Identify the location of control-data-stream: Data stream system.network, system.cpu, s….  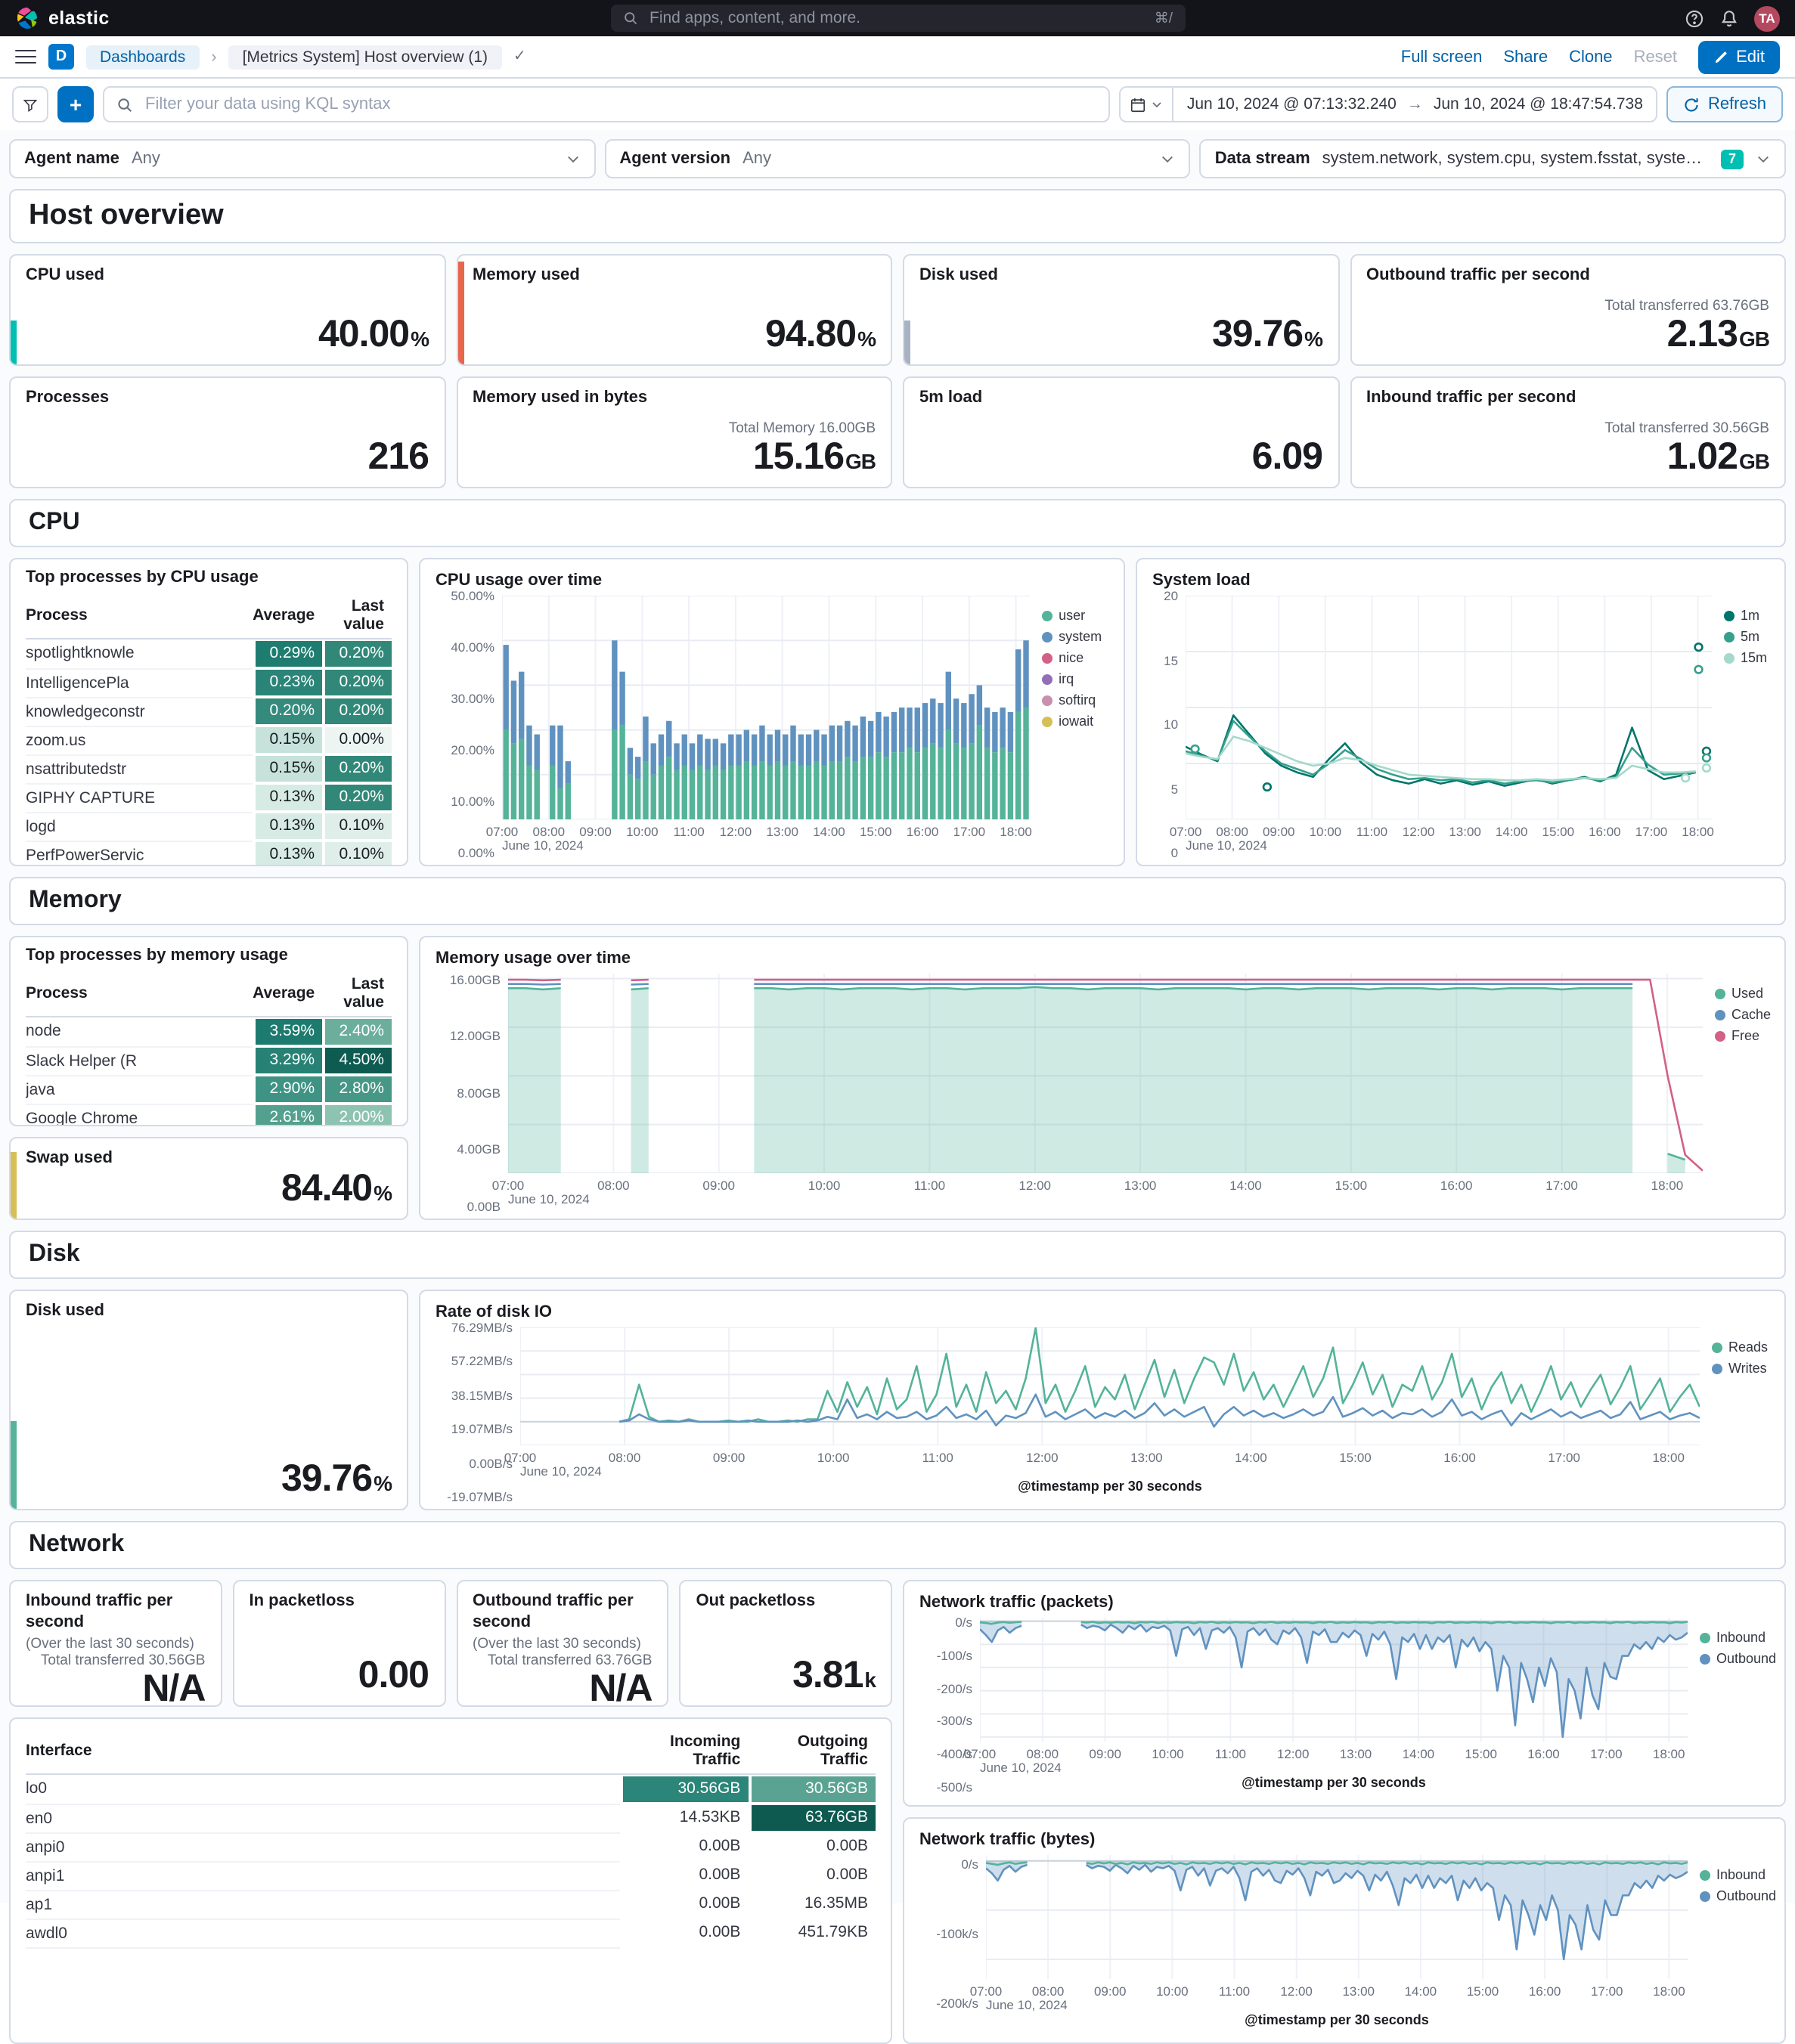
(1493, 158).